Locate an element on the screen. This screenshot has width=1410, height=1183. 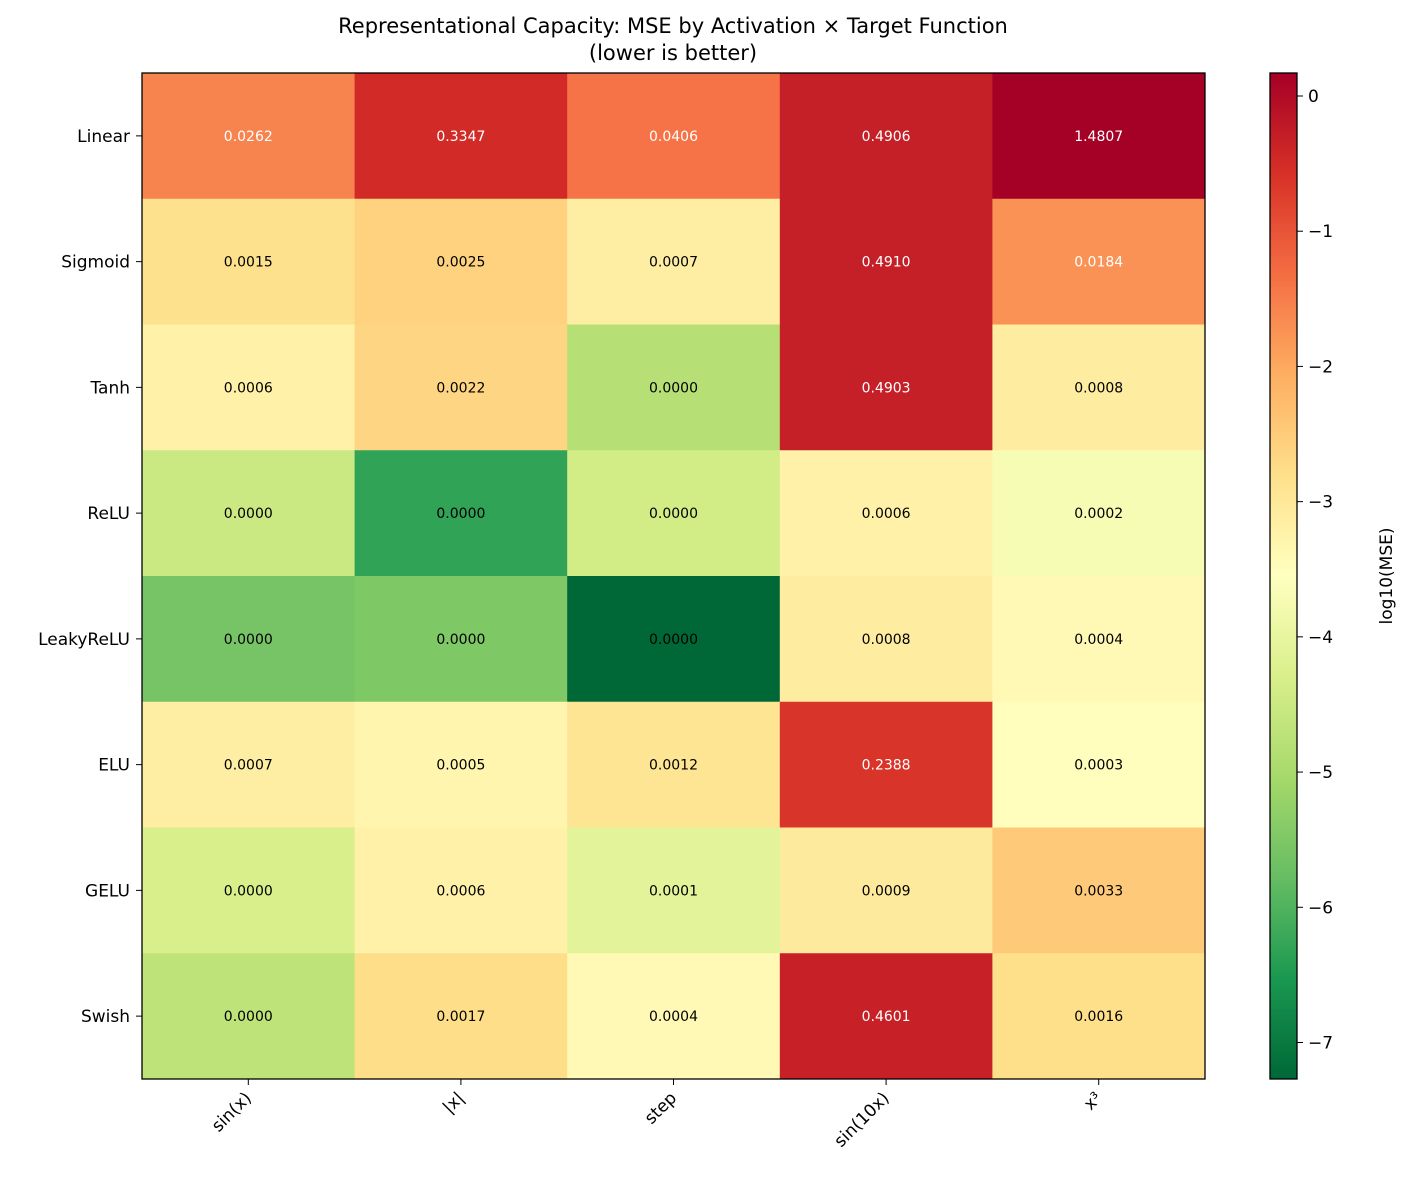
cell-value-label: 0.0005 is located at coordinates (460, 766).